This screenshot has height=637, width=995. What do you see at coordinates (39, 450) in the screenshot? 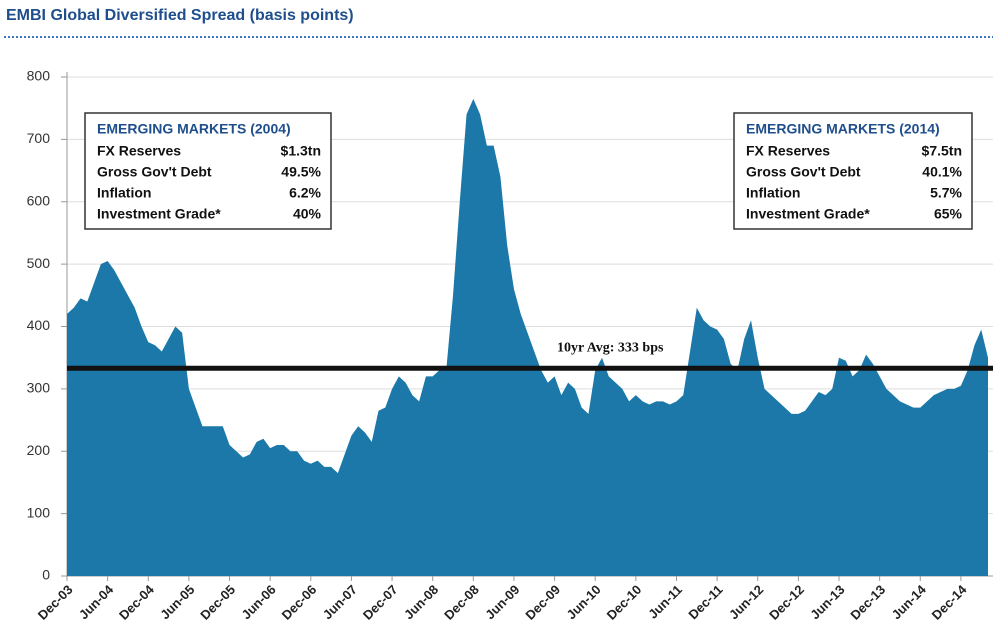
I see `y-tick-label: 200` at bounding box center [39, 450].